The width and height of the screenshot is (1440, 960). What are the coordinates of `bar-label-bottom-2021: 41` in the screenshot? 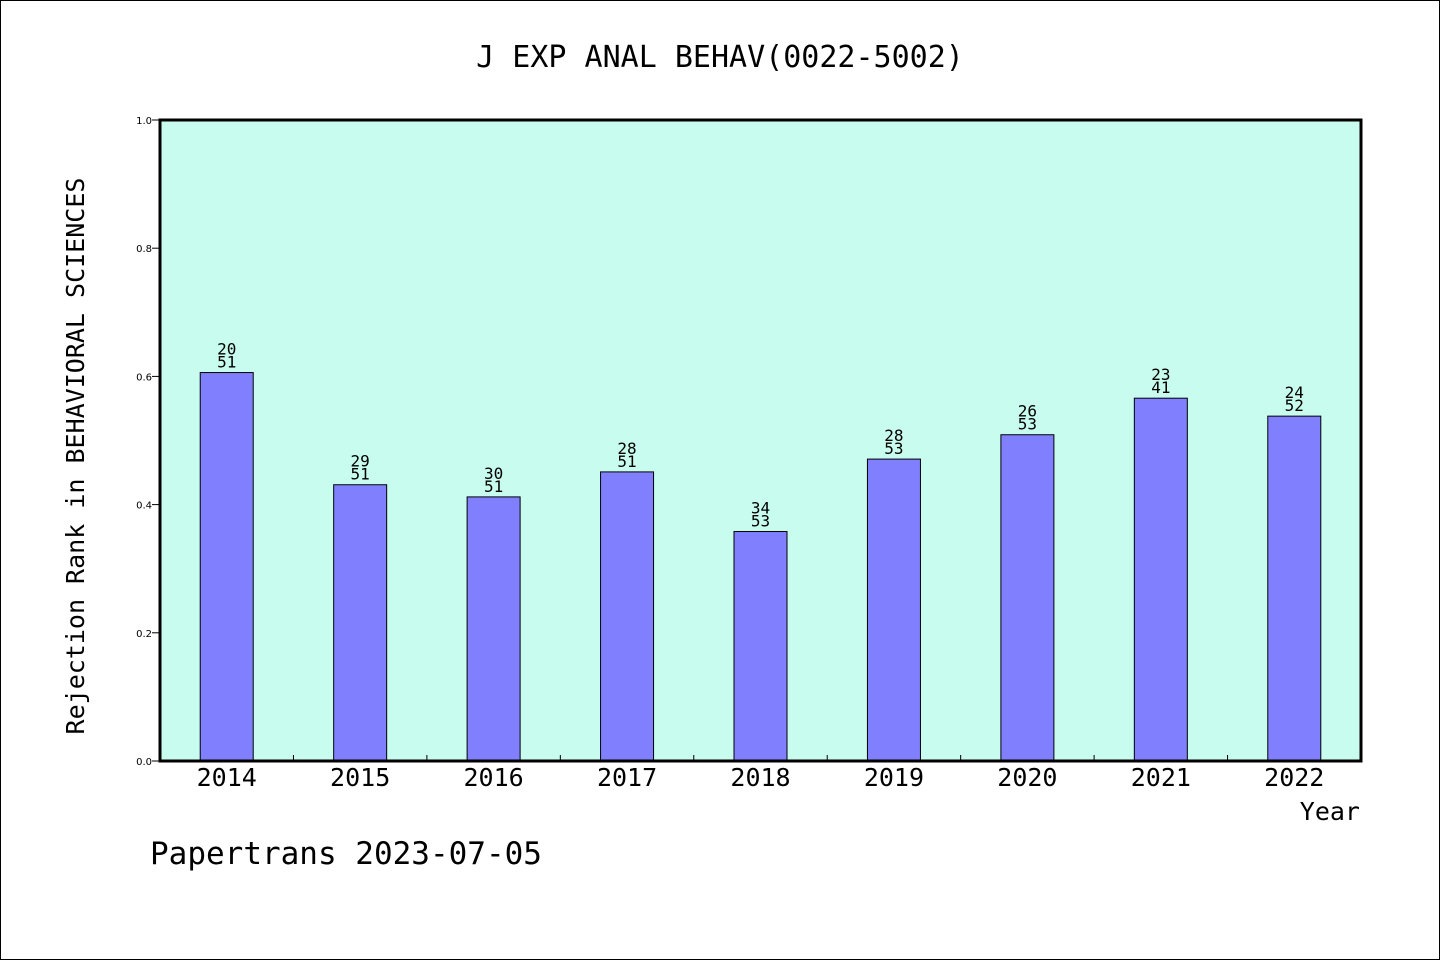 It's located at (1160, 387).